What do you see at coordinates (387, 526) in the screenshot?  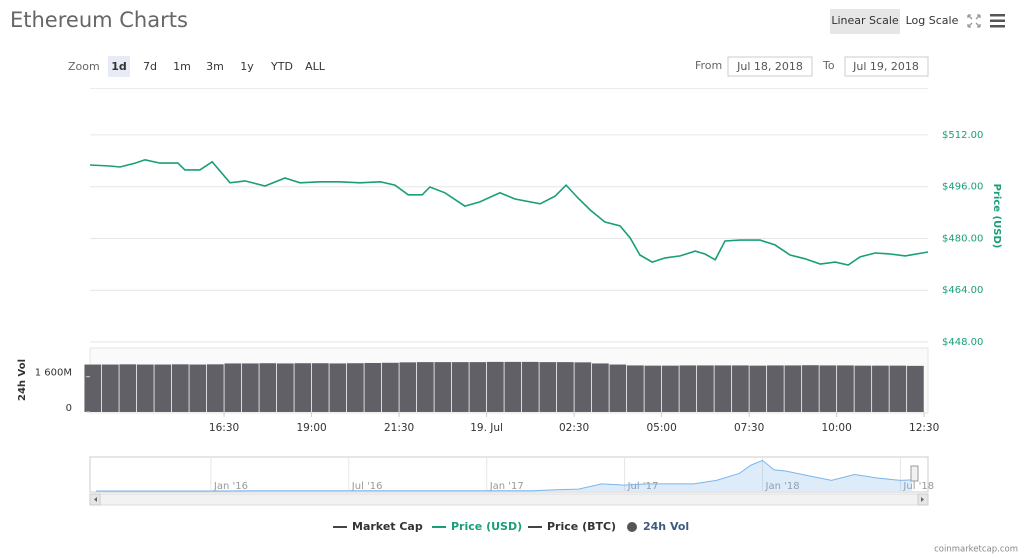 I see `legend-label: Market Cap` at bounding box center [387, 526].